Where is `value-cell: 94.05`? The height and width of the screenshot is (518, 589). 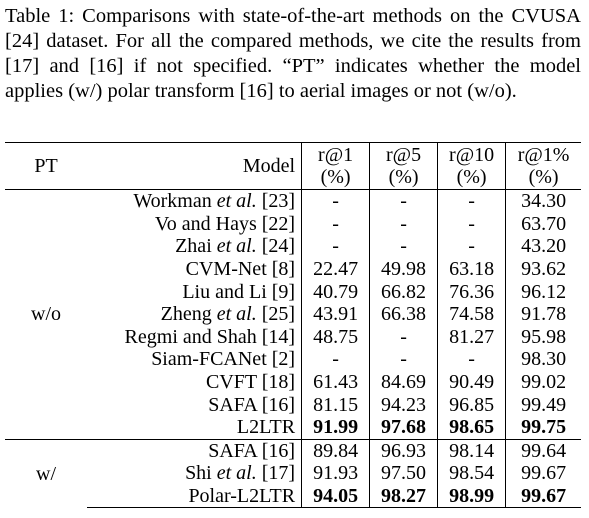 value-cell: 94.05 is located at coordinates (335, 496).